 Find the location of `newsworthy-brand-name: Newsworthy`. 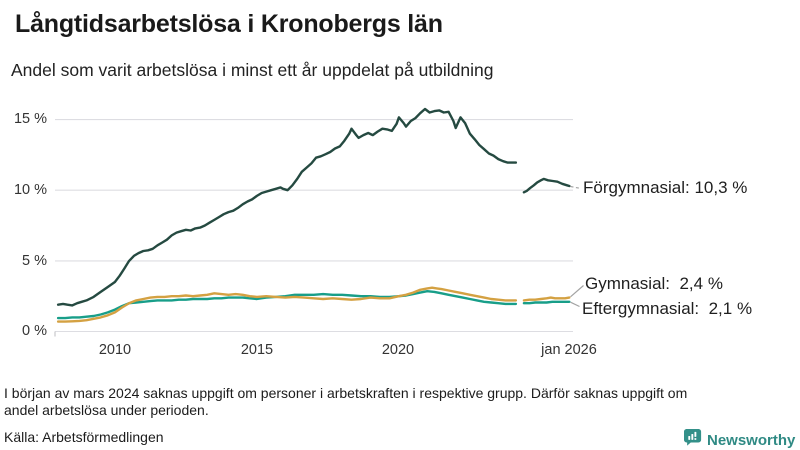

newsworthy-brand-name: Newsworthy is located at coordinates (751, 440).